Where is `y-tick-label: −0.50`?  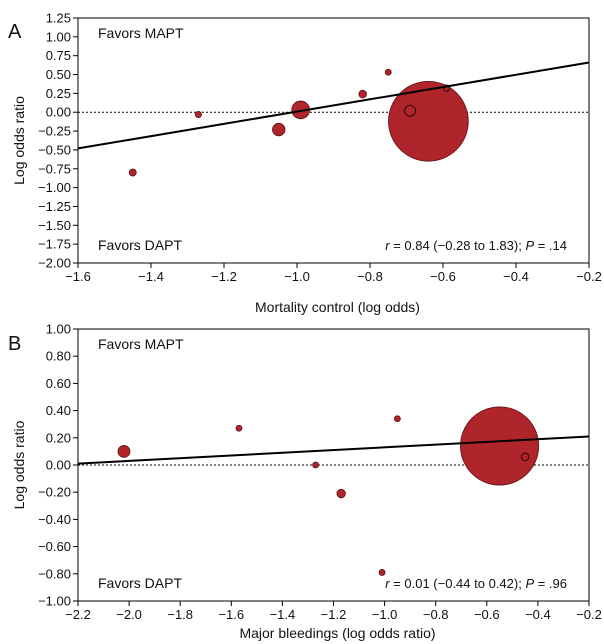 y-tick-label: −0.50 is located at coordinates (54, 149).